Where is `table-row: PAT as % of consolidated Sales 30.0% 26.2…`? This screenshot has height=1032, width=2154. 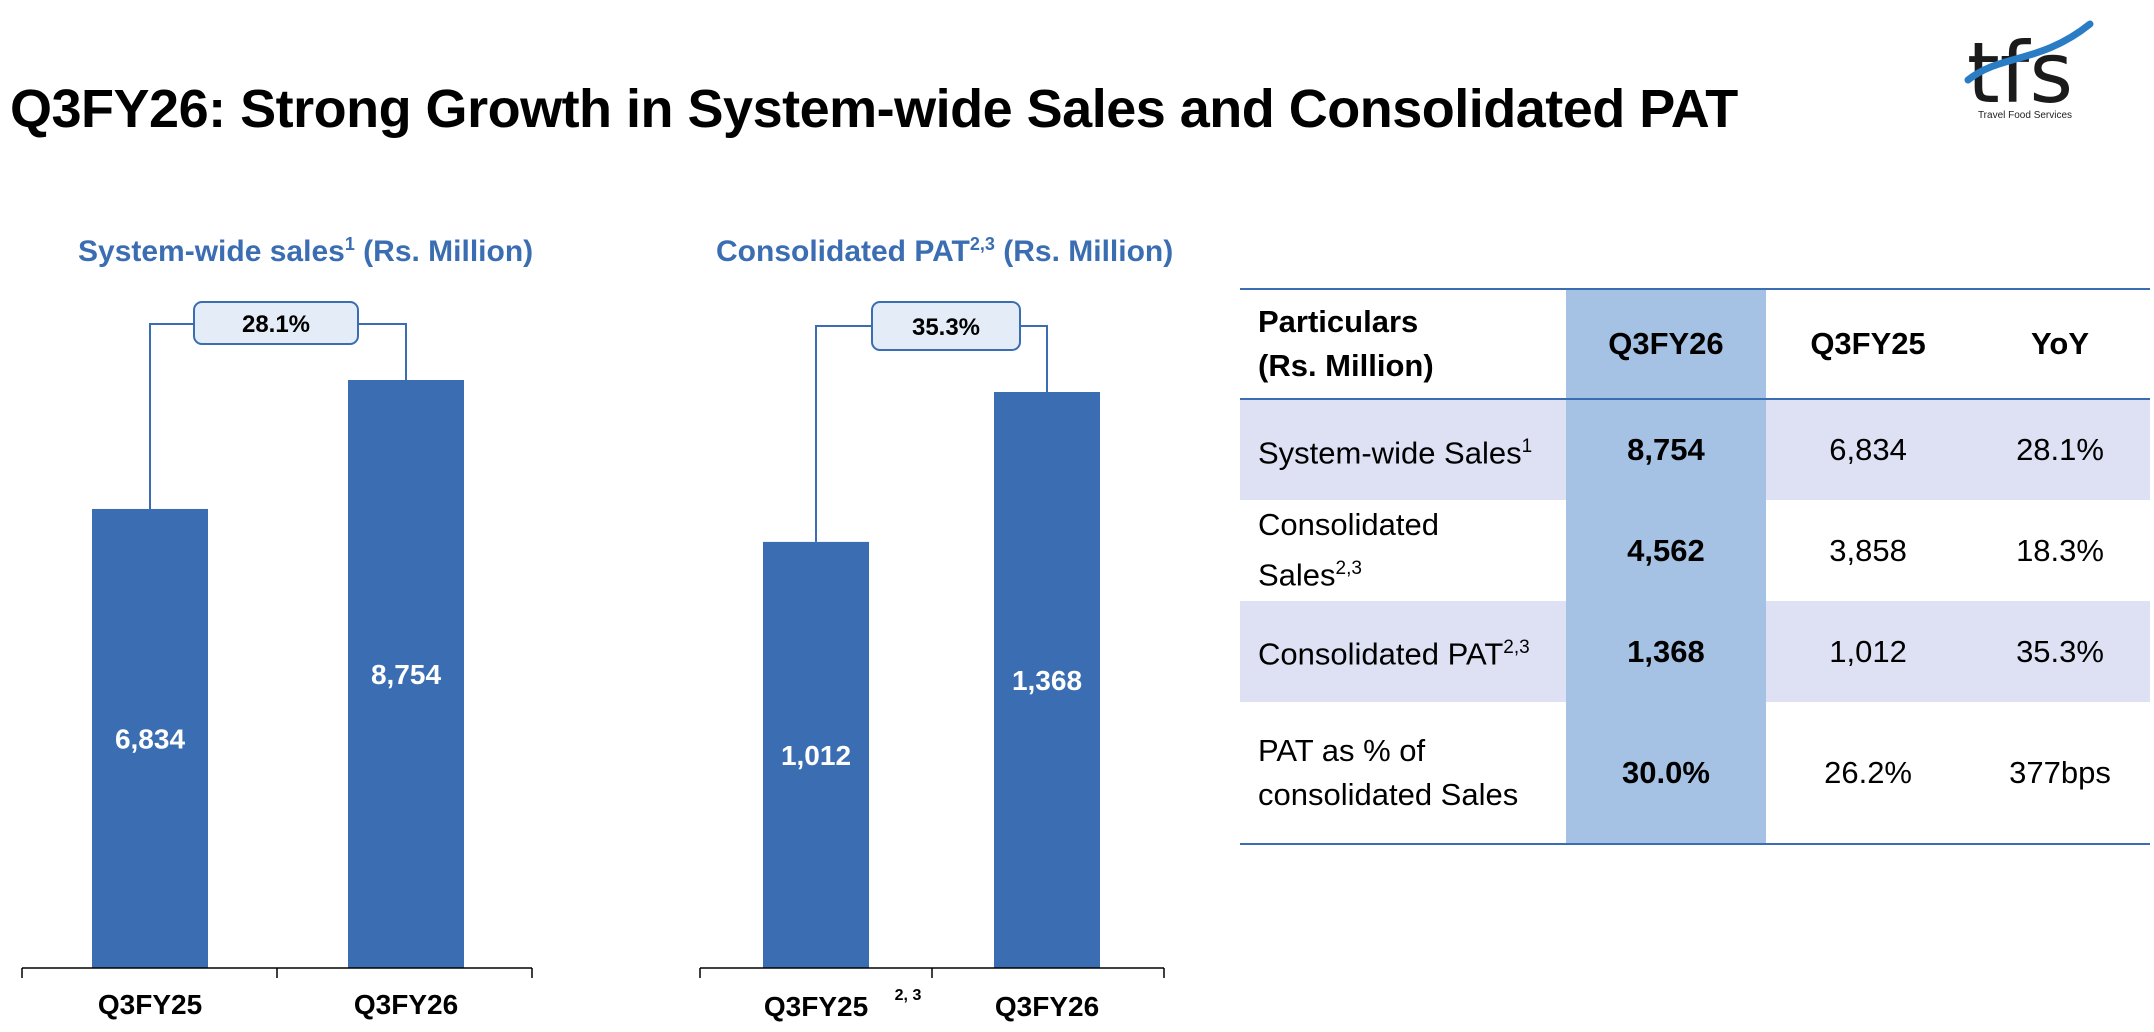 table-row: PAT as % of consolidated Sales 30.0% 26.2… is located at coordinates (1695, 773).